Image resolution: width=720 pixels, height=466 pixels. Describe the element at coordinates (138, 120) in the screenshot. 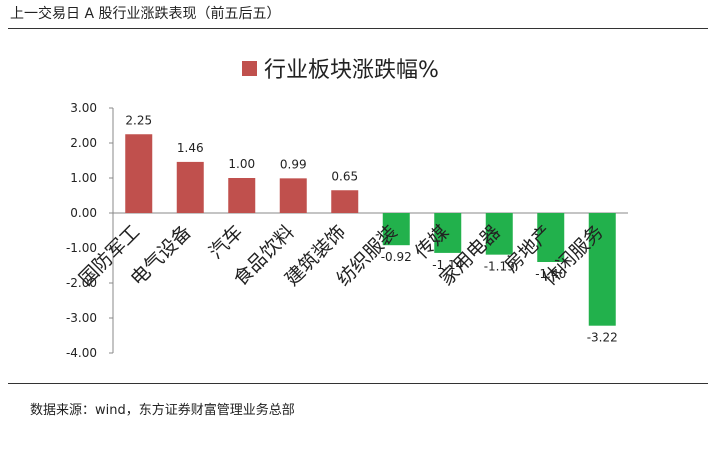

I see `data-label: 2.25` at that location.